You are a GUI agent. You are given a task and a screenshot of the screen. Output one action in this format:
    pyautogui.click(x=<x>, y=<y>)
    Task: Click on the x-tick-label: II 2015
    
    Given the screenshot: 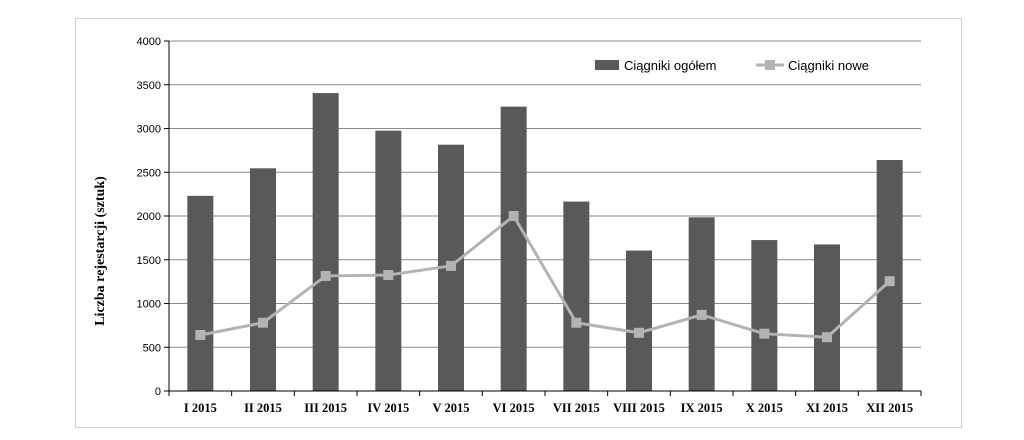 What is the action you would take?
    pyautogui.click(x=263, y=408)
    